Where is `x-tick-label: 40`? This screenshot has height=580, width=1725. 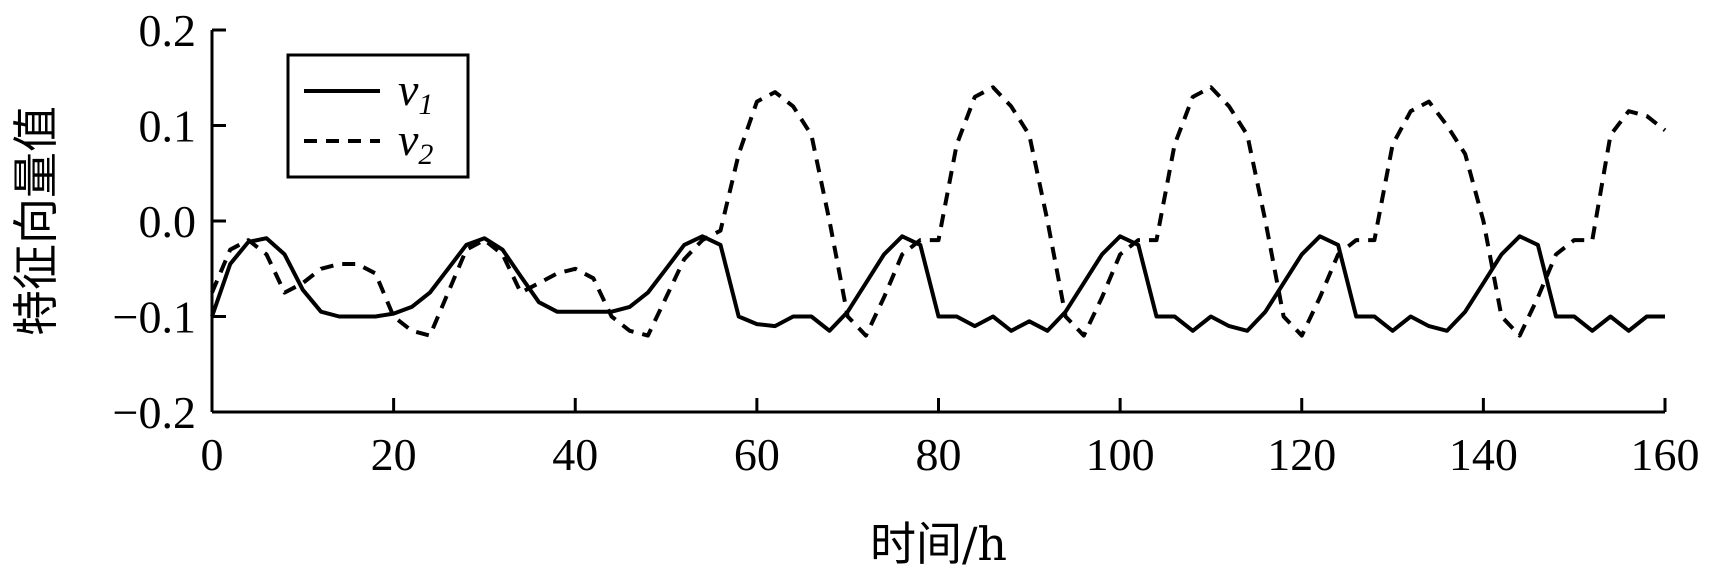 x-tick-label: 40 is located at coordinates (575, 454).